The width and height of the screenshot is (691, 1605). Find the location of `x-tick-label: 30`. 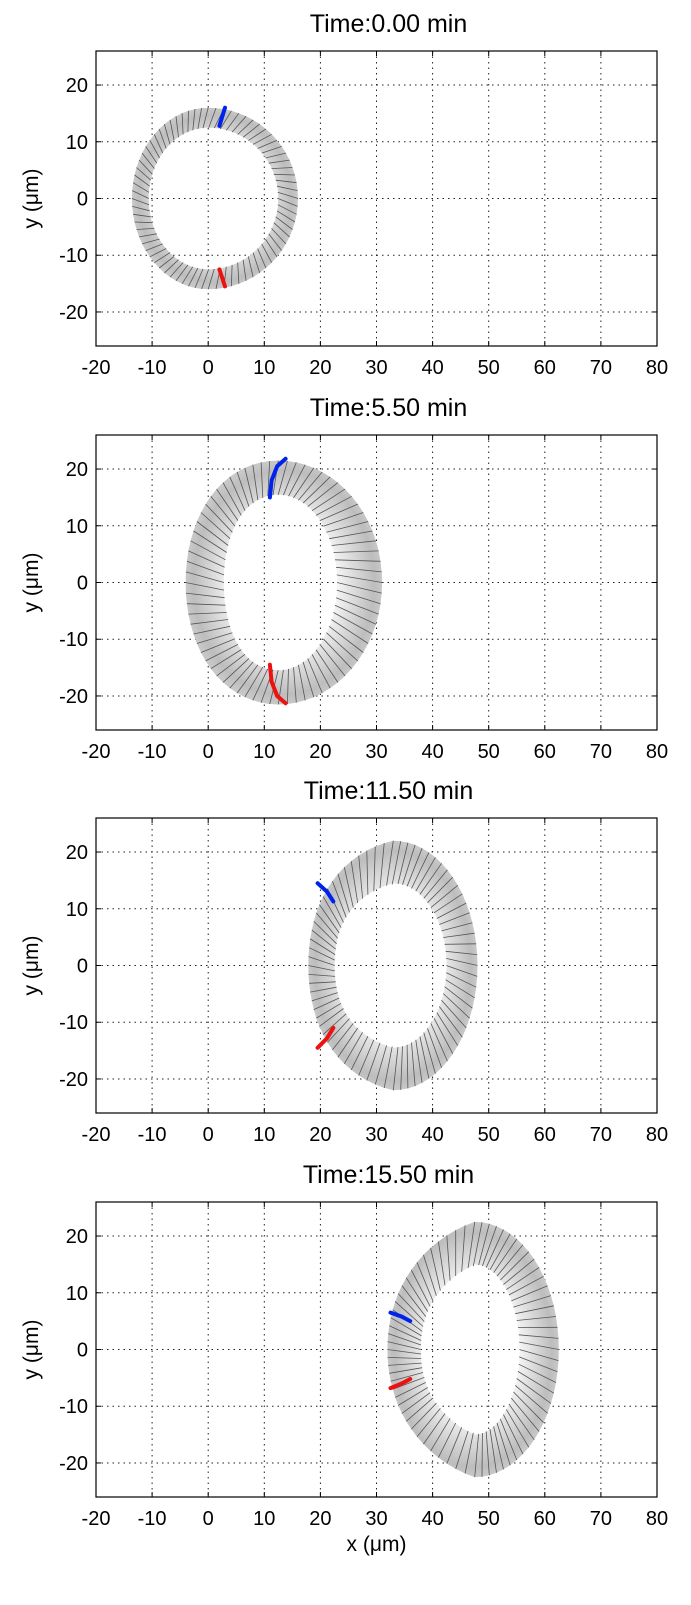

x-tick-label: 30 is located at coordinates (376, 752).